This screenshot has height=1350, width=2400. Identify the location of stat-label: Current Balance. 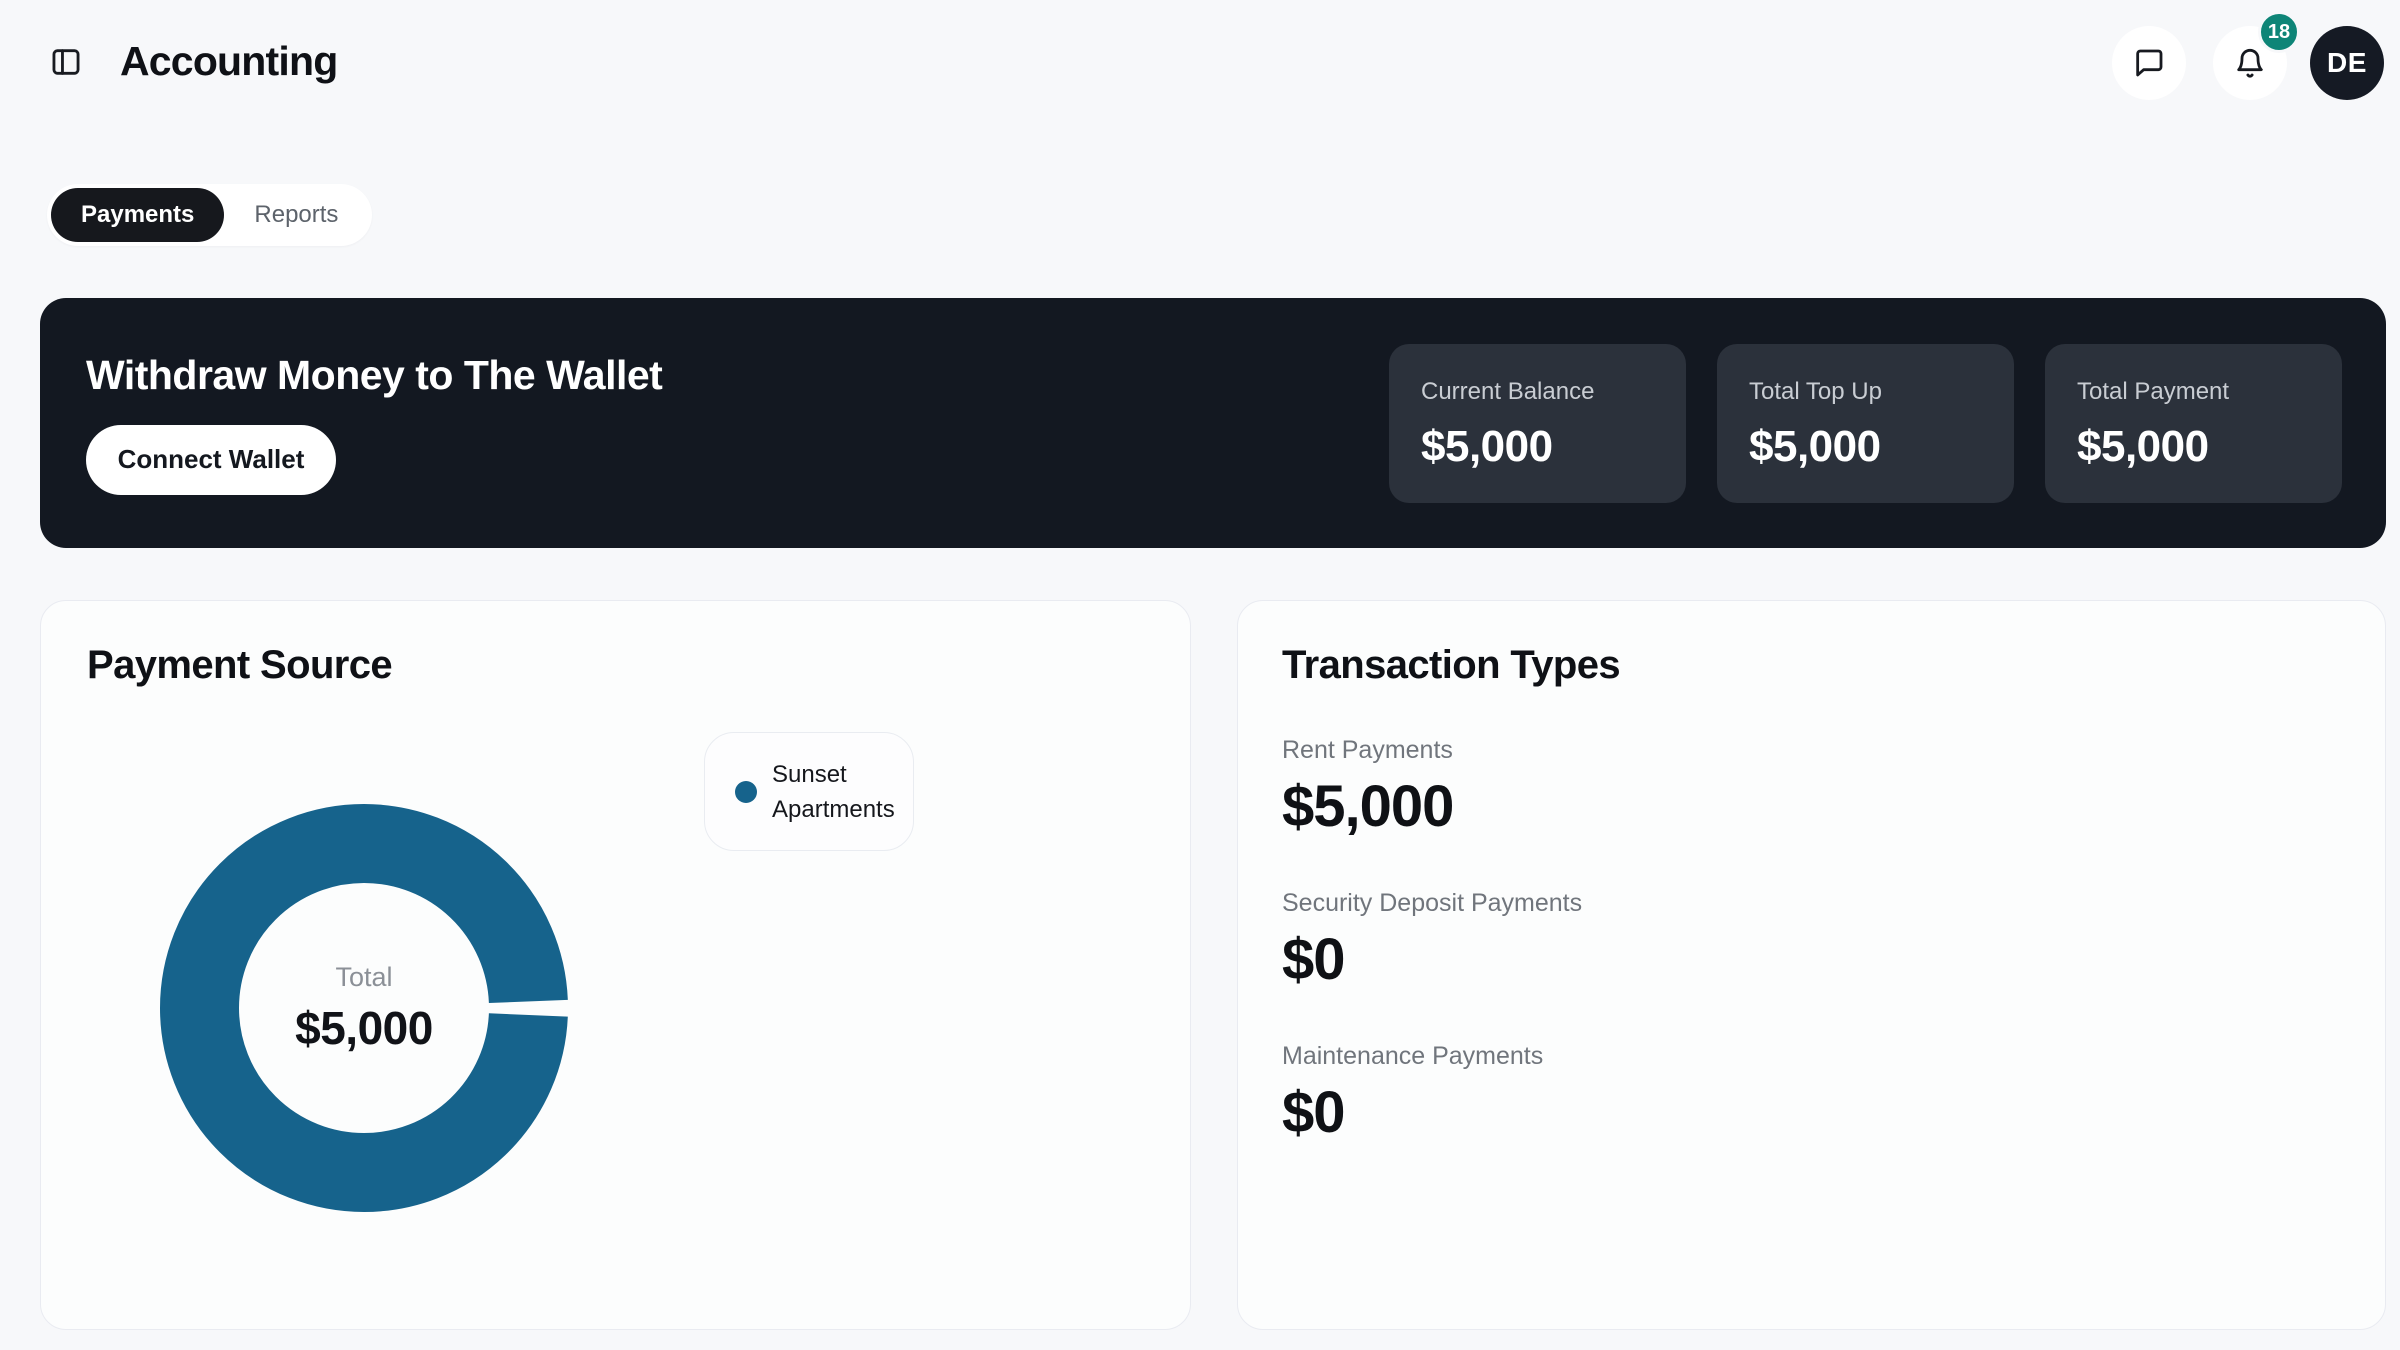
(1508, 391).